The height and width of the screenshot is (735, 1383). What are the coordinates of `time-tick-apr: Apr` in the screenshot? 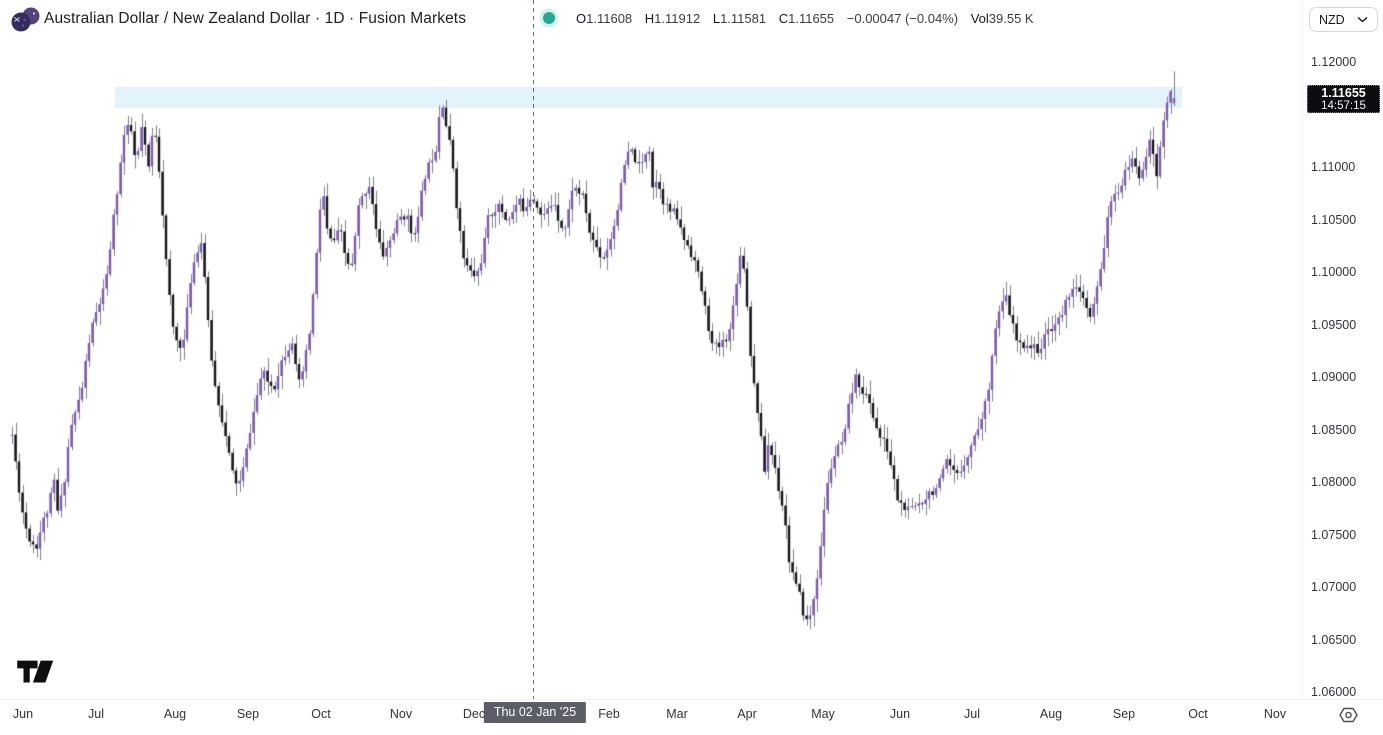 It's located at (747, 714).